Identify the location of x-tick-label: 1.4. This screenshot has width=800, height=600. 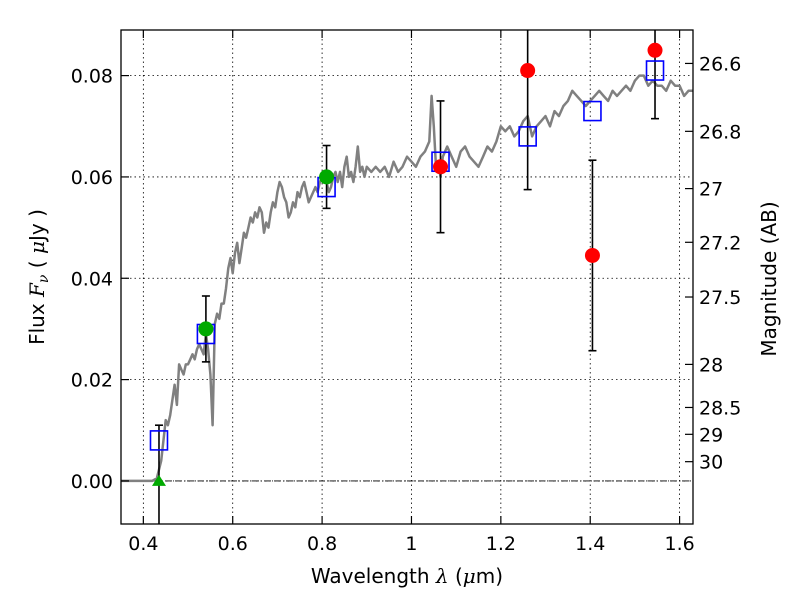
(590, 544).